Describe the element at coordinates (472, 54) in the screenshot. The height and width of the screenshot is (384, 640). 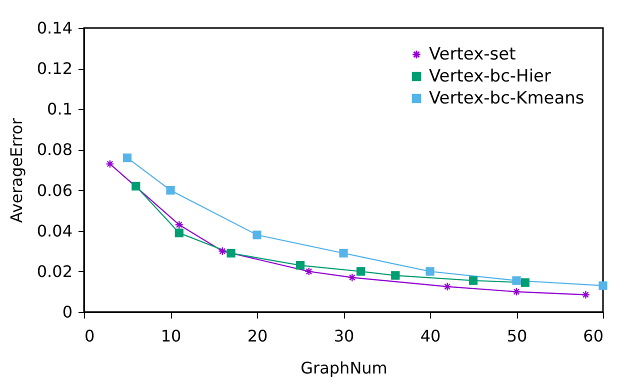
I see `legend-label: Vertex-set` at that location.